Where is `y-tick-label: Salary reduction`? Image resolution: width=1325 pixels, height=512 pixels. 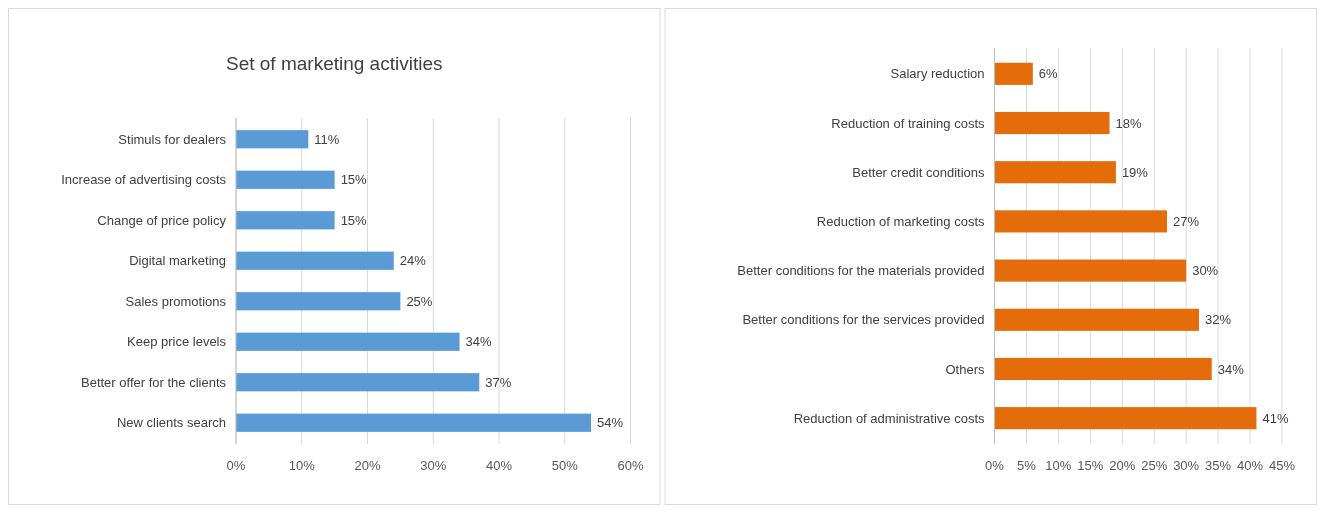 y-tick-label: Salary reduction is located at coordinates (937, 74).